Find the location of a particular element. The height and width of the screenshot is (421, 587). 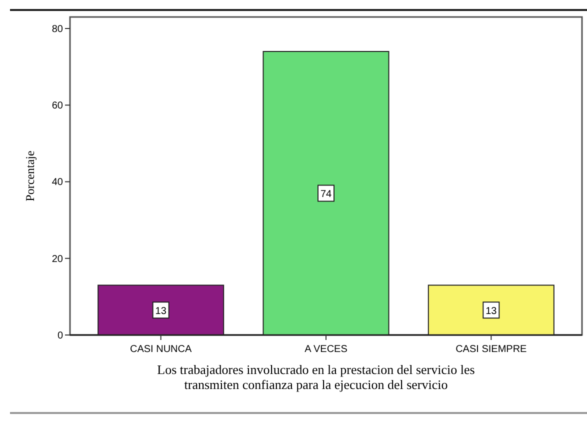

x-tick-label: CASI NUNCA is located at coordinates (161, 349).